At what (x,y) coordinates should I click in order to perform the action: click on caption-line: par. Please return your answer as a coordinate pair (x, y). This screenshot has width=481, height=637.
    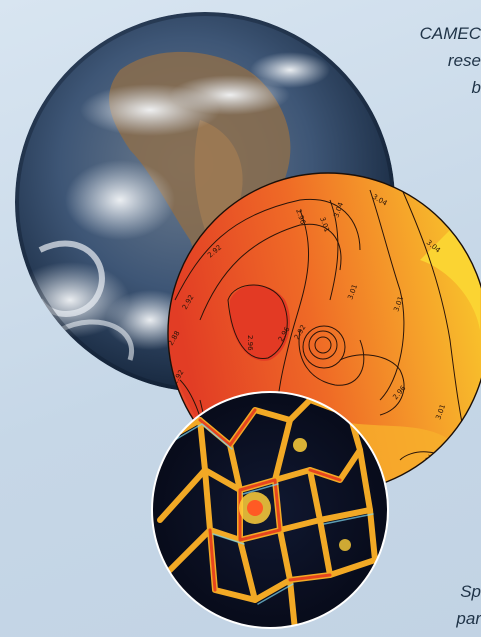
    Looking at the image, I should click on (468, 618).